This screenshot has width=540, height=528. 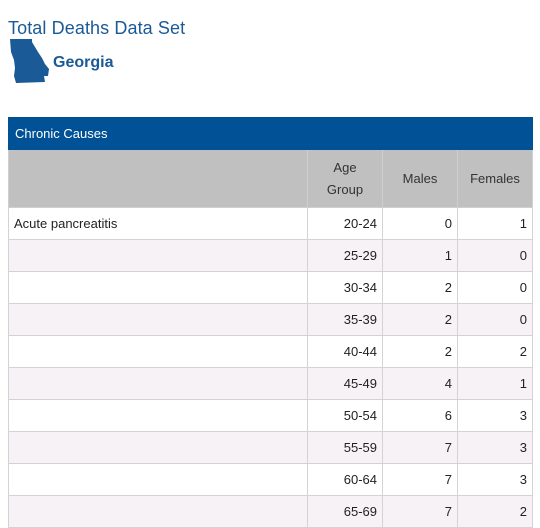 I want to click on table-caption-row: Chronic Causes, so click(x=270, y=133).